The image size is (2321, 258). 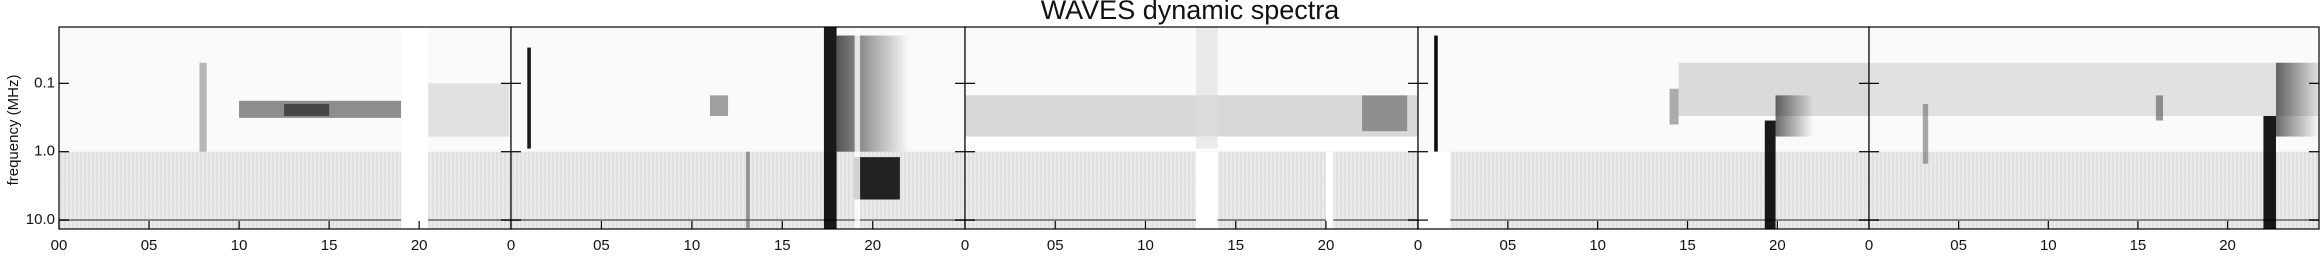 What do you see at coordinates (44, 82) in the screenshot?
I see `y-tick-label: 0.1` at bounding box center [44, 82].